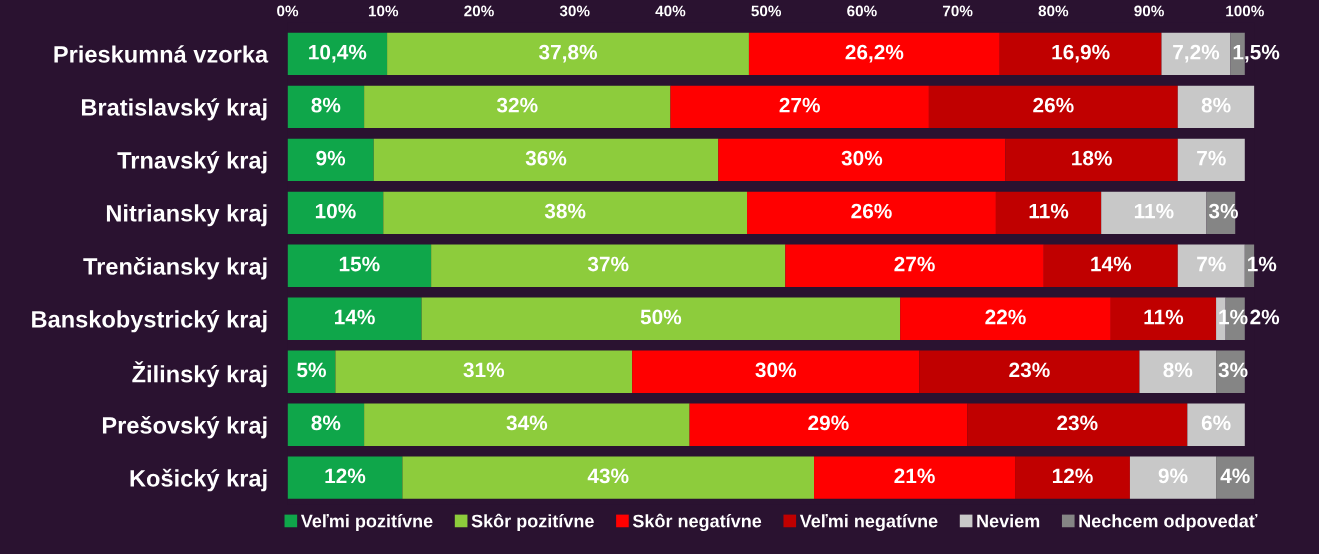  What do you see at coordinates (311, 370) in the screenshot?
I see `data-label: 5%` at bounding box center [311, 370].